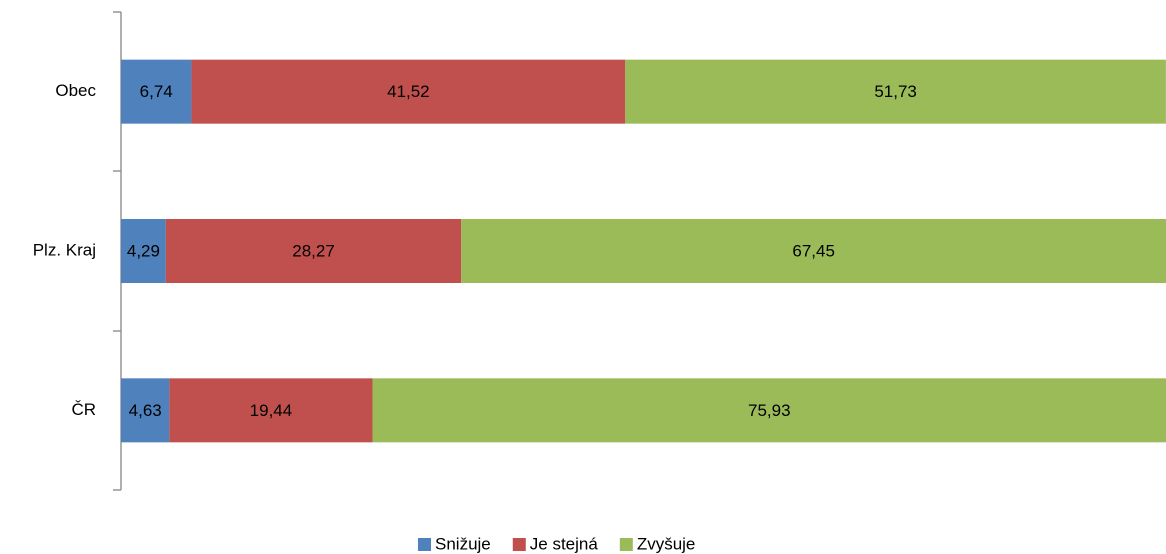  I want to click on data-label: 28,27, so click(313, 250).